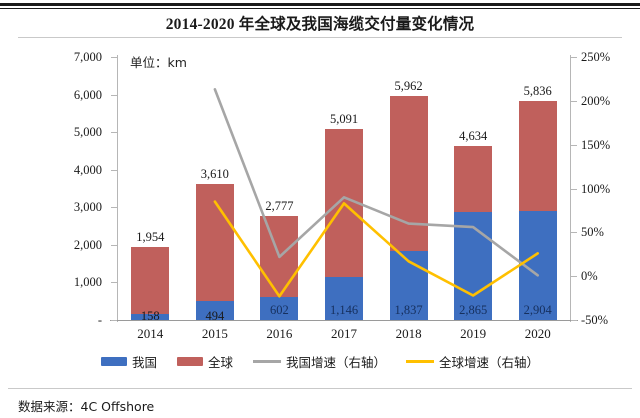 The height and width of the screenshot is (418, 640). I want to click on top-rule-thin, so click(320, 8).